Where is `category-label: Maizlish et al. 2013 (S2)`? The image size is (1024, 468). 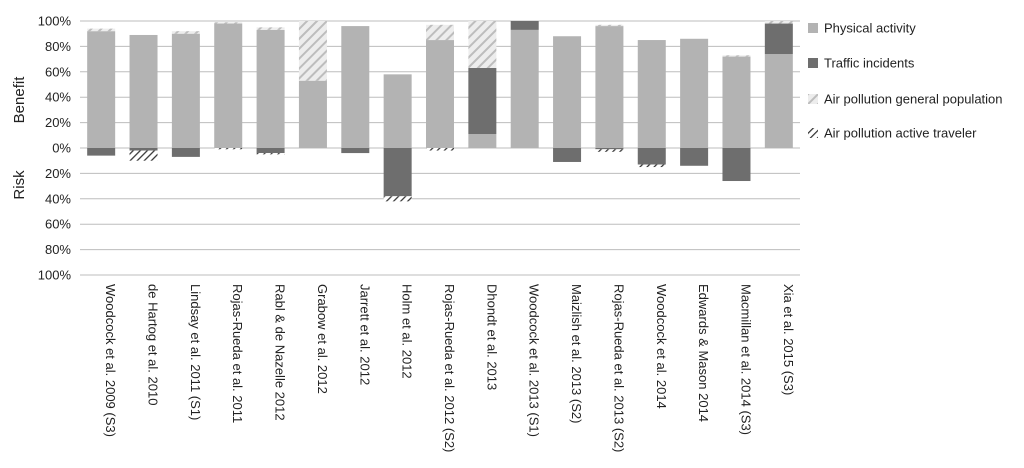 category-label: Maizlish et al. 2013 (S2) is located at coordinates (576, 353).